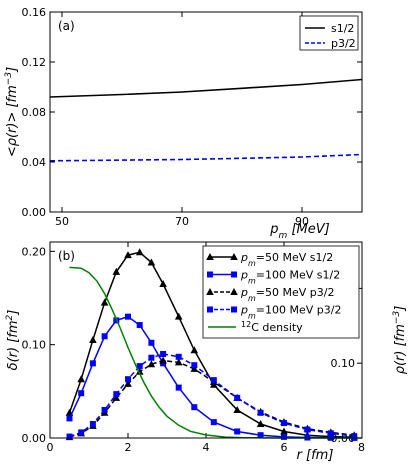  Describe the element at coordinates (12, 112) in the screenshot. I see `y-axis-label: <ρ(r)> [fm−3]` at that location.